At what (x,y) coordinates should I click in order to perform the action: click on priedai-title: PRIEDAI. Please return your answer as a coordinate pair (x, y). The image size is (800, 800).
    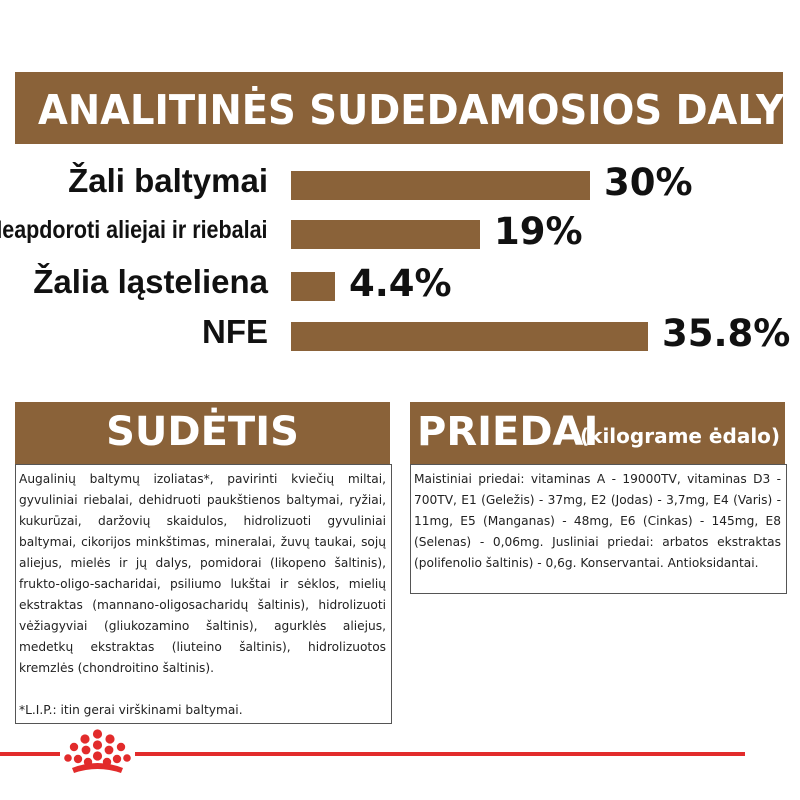
    Looking at the image, I should click on (508, 432).